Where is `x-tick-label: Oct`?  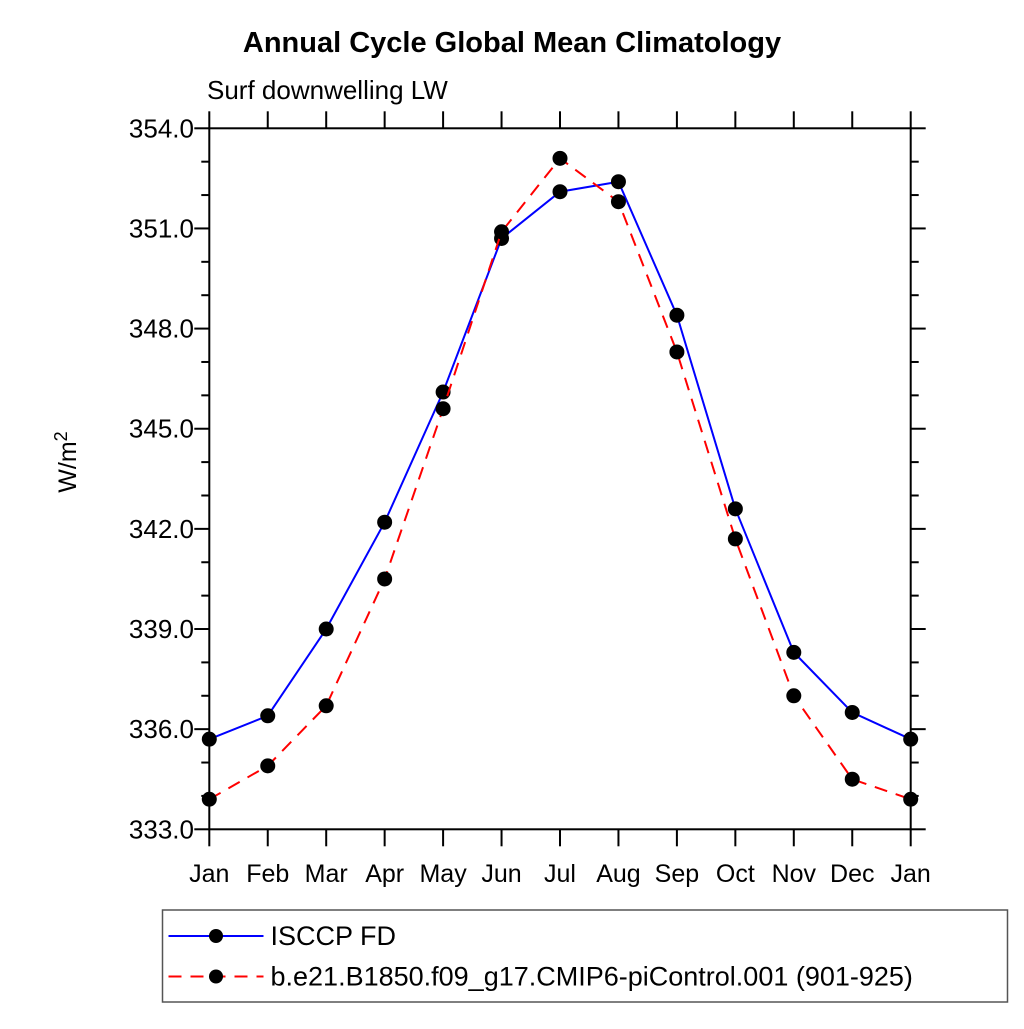 x-tick-label: Oct is located at coordinates (735, 874).